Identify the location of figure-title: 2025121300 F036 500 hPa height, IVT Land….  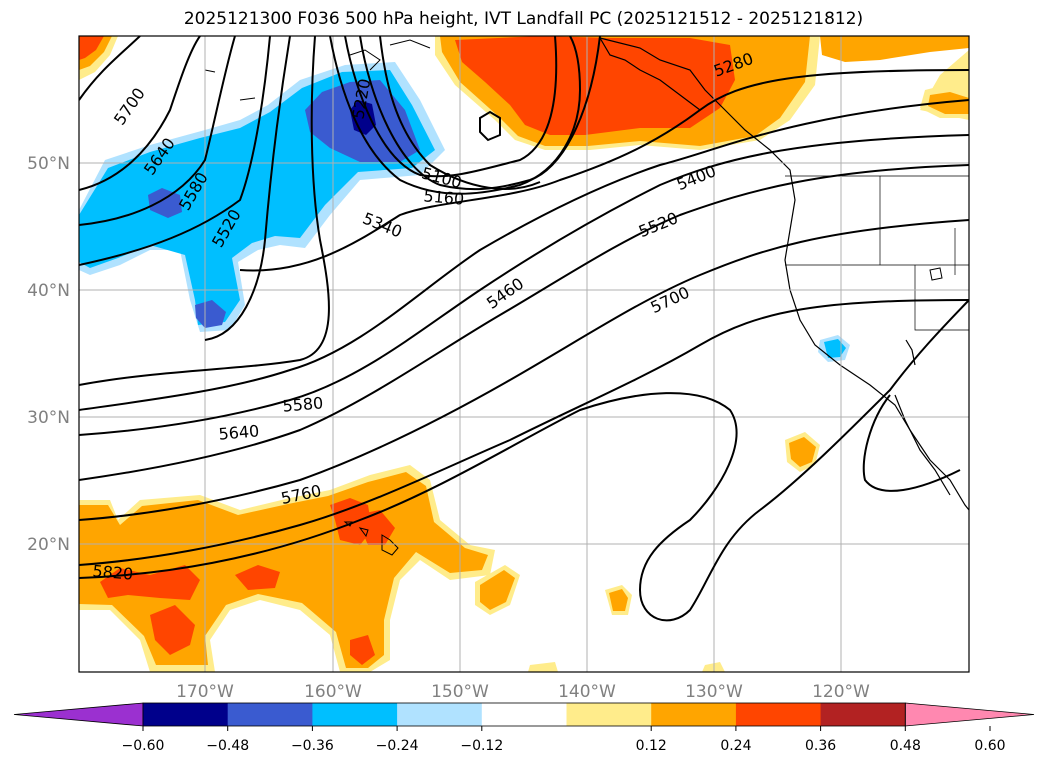
(523, 19).